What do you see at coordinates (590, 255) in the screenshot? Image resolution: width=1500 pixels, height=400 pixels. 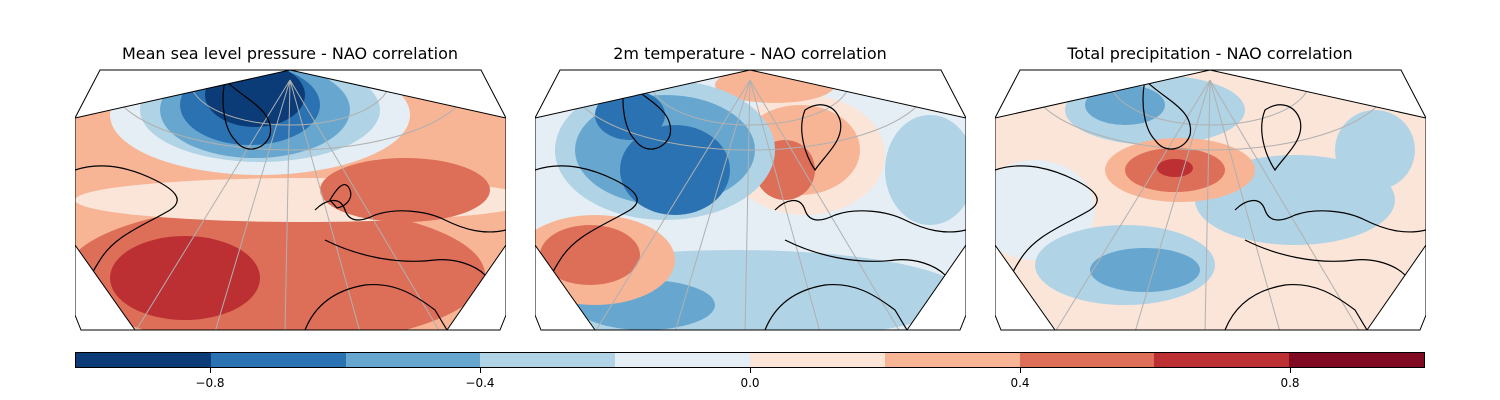 I see `field-southwest-positive-core` at bounding box center [590, 255].